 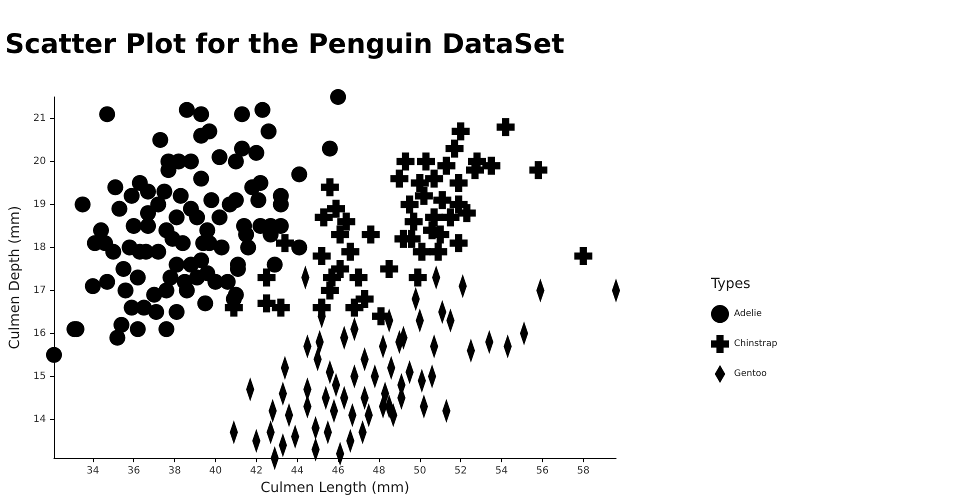 I want to click on x-tick-label: 42, so click(x=256, y=471).